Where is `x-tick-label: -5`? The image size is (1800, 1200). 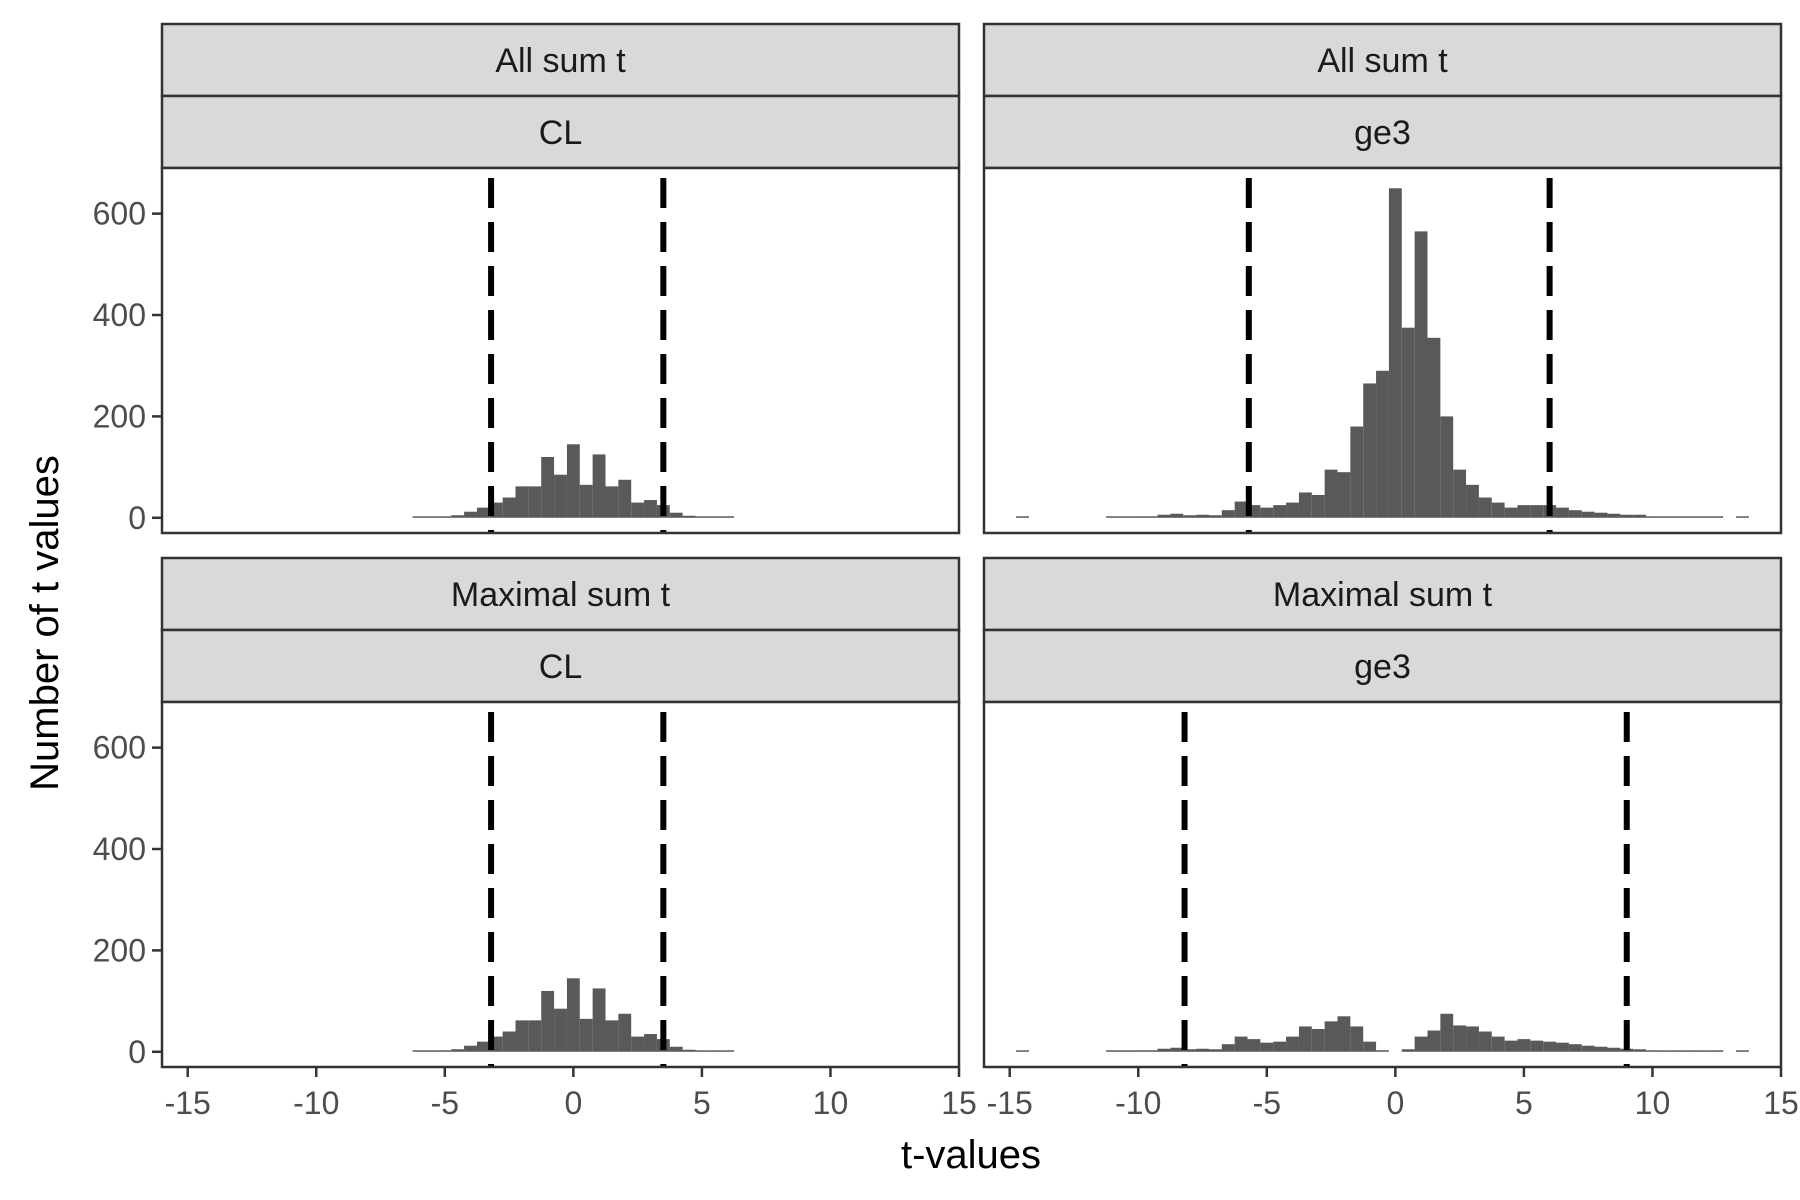 x-tick-label: -5 is located at coordinates (1267, 1103).